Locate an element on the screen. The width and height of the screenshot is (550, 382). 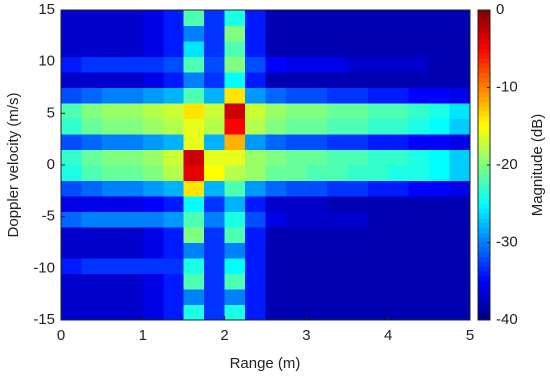
colorbar-tick-label: -10 is located at coordinates (507, 86).